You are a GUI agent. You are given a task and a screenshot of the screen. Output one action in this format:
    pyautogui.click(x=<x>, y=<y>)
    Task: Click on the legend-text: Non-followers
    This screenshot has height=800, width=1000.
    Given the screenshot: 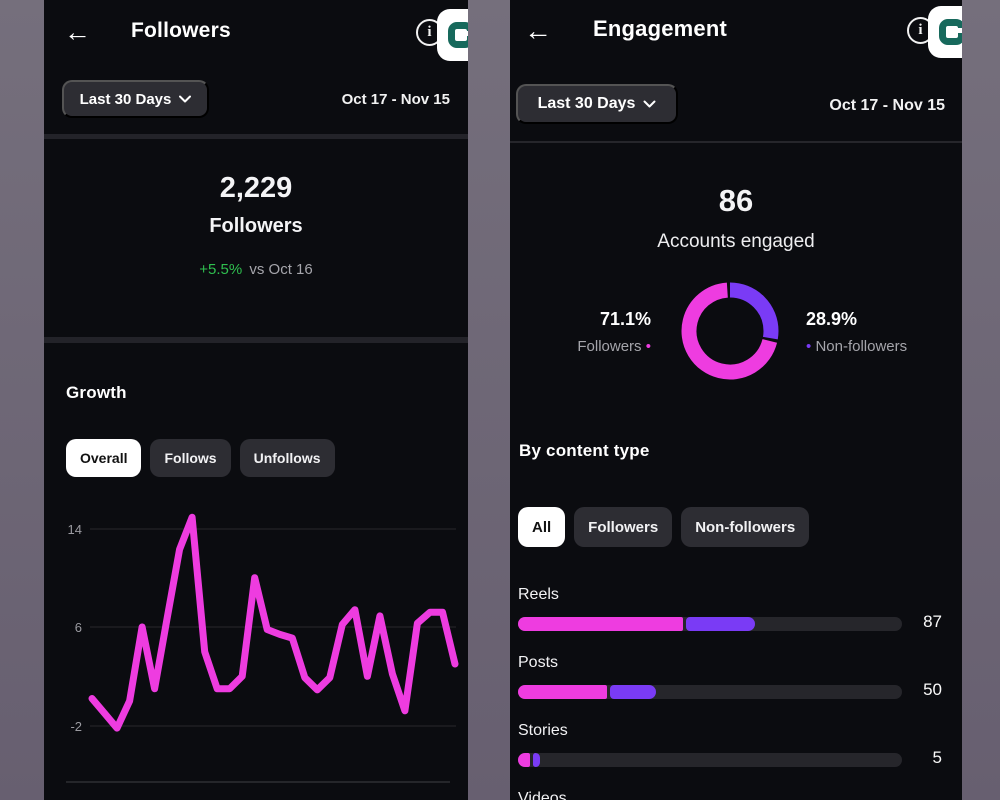 What is the action you would take?
    pyautogui.click(x=861, y=346)
    